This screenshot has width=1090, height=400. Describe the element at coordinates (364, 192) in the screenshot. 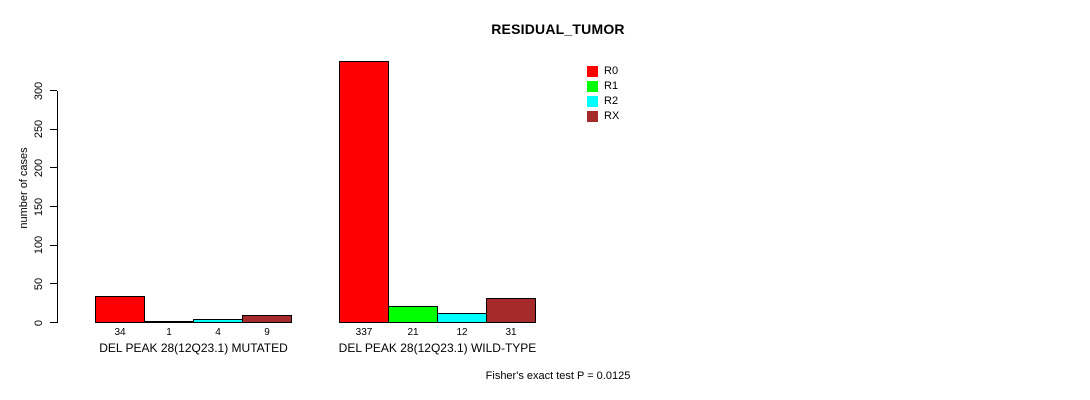

I see `bar-r0-wild-type` at that location.